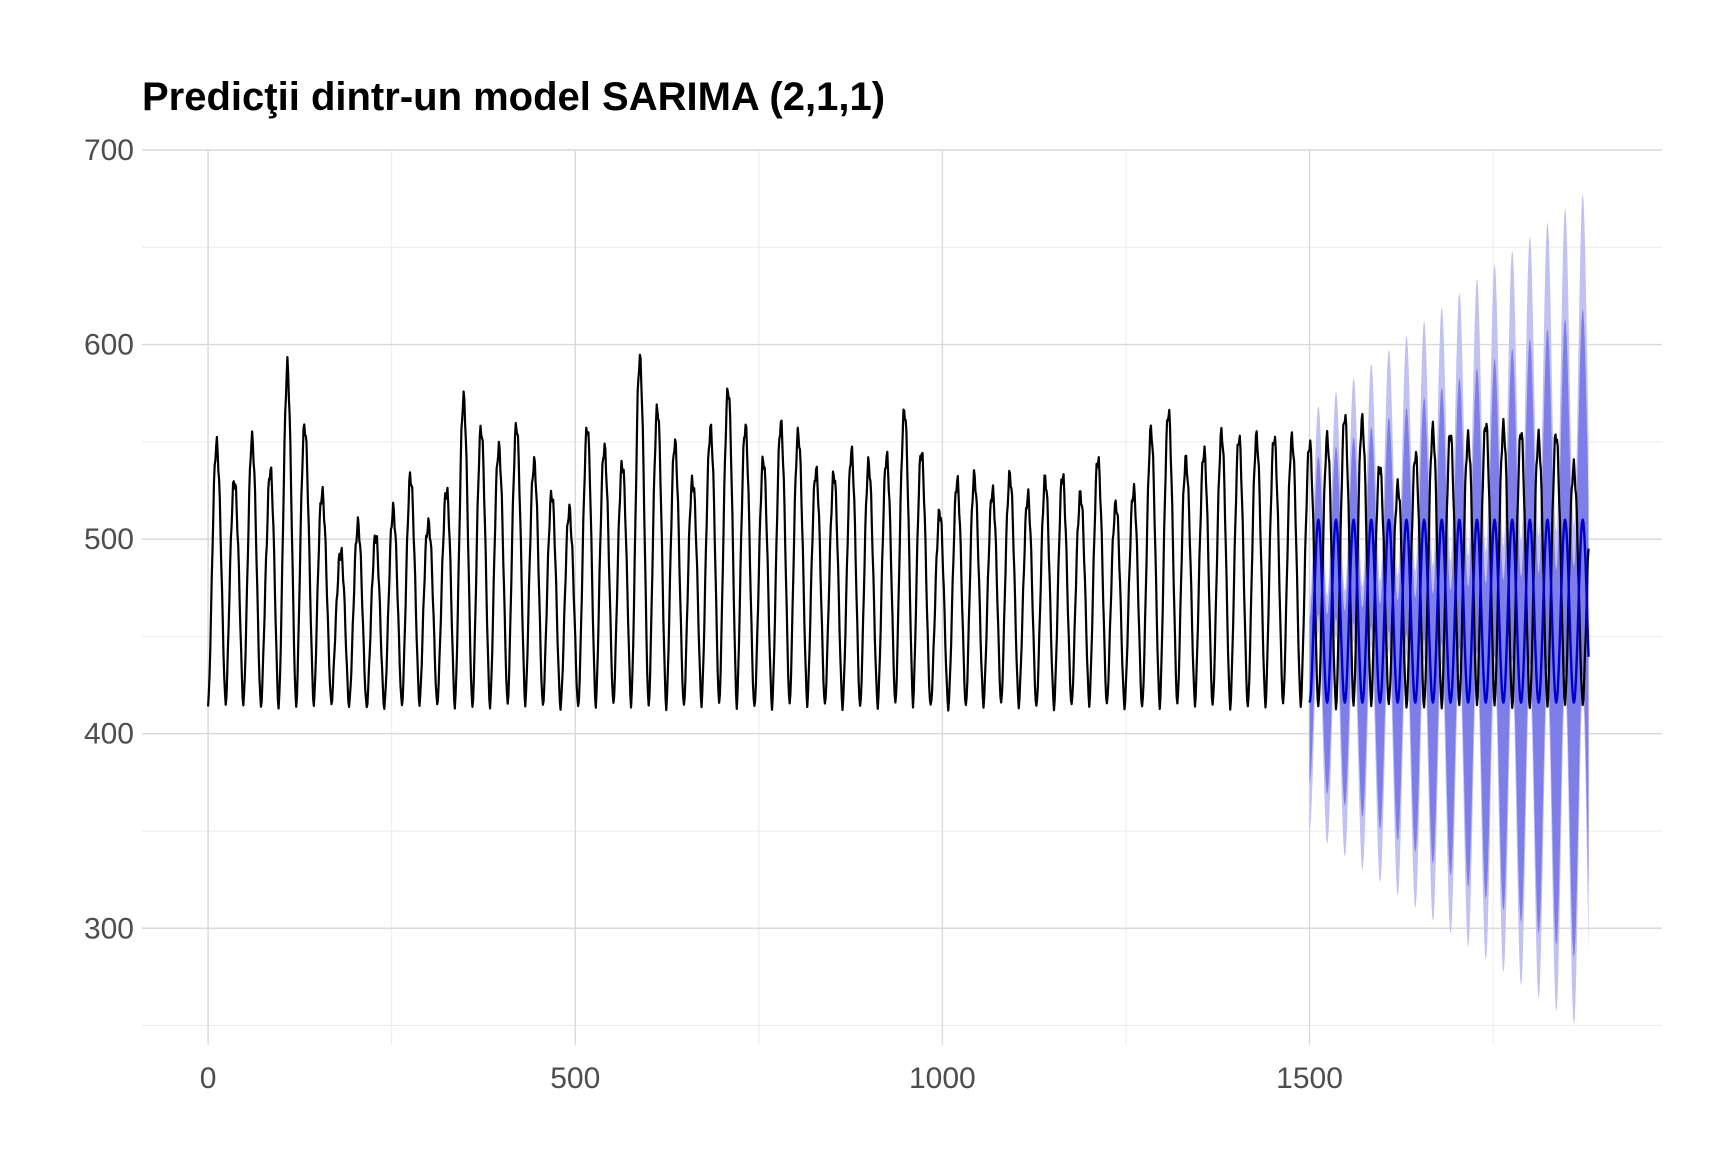  I want to click on forecast-line, so click(1449, 611).